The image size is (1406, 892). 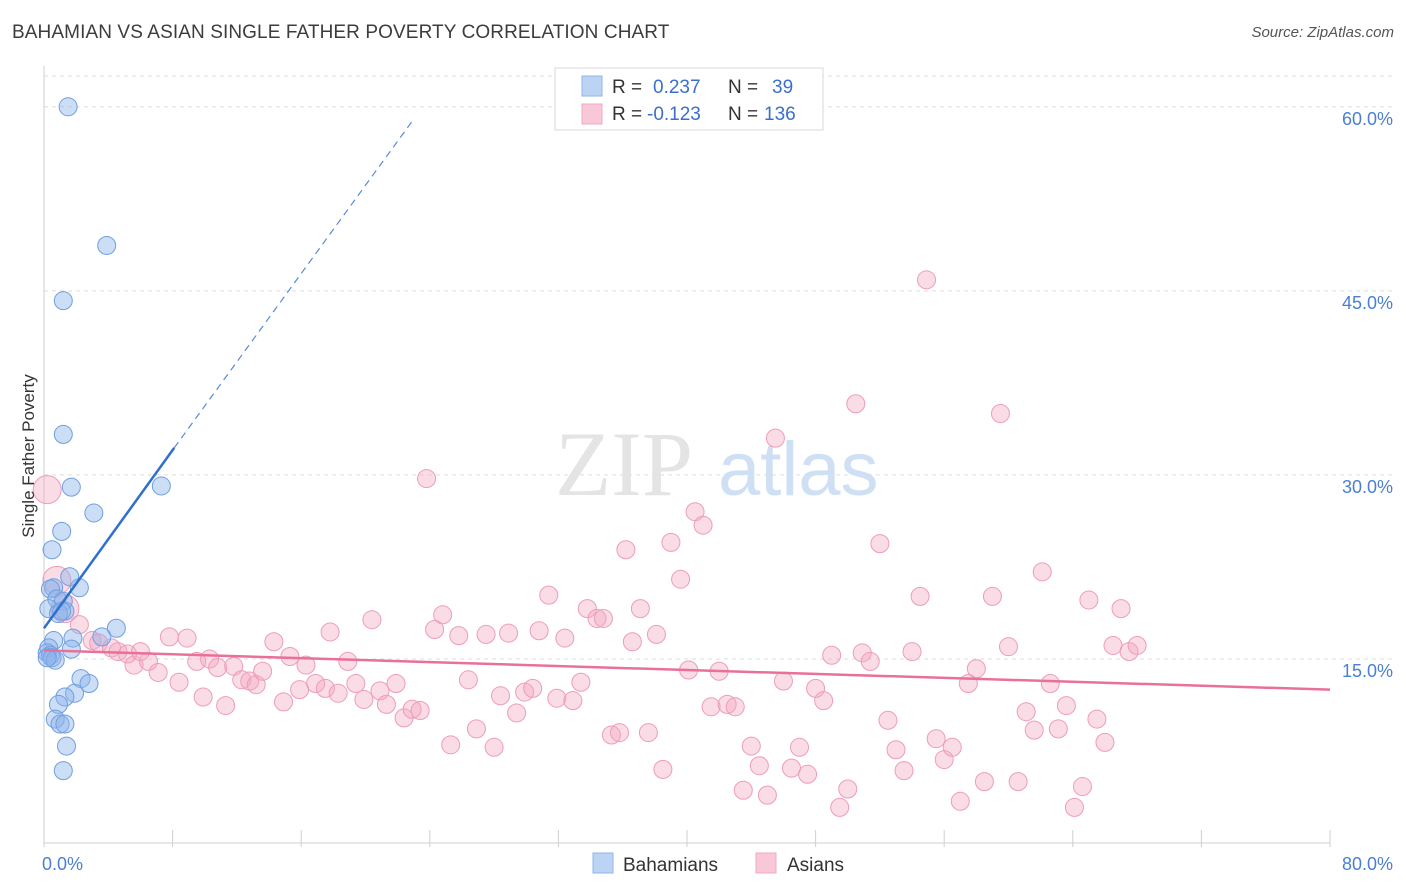 What do you see at coordinates (782, 87) in the screenshot?
I see `legend-n-value-1: 39` at bounding box center [782, 87].